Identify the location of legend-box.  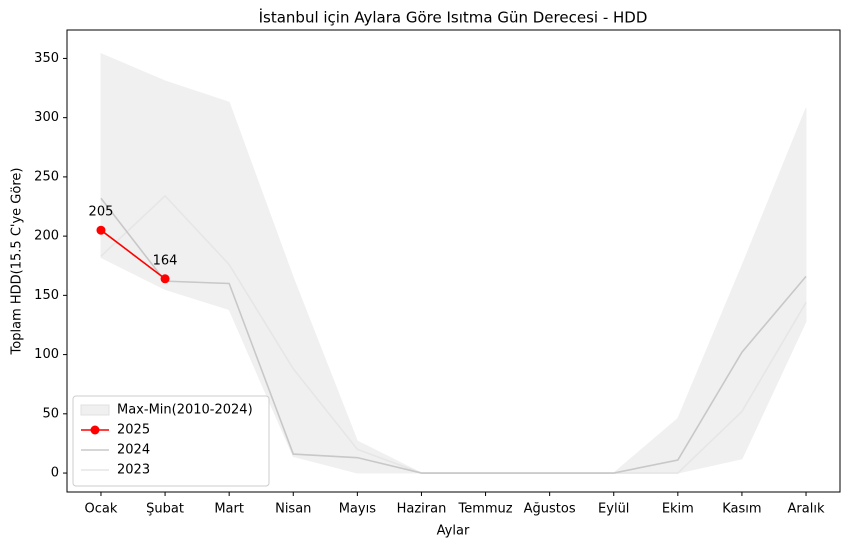
(171, 441).